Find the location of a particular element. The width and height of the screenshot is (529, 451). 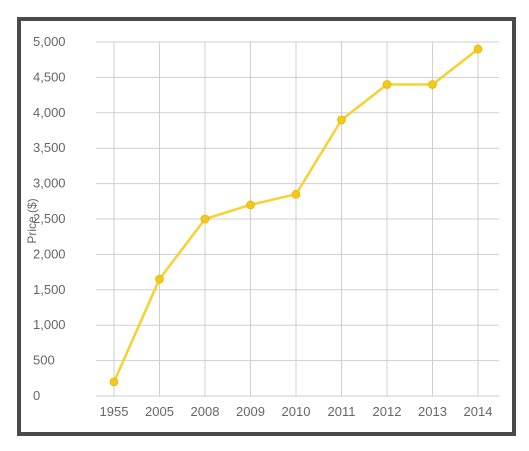

y-tick-label: 4,500 is located at coordinates (49, 76).